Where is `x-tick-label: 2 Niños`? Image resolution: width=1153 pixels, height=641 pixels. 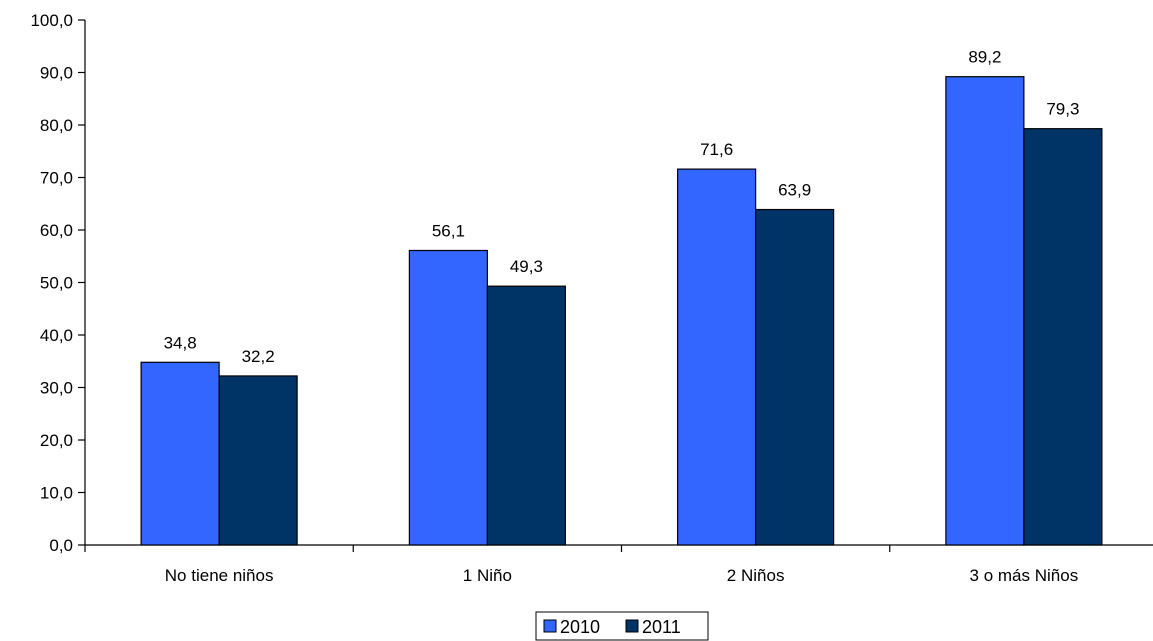
x-tick-label: 2 Niños is located at coordinates (756, 575).